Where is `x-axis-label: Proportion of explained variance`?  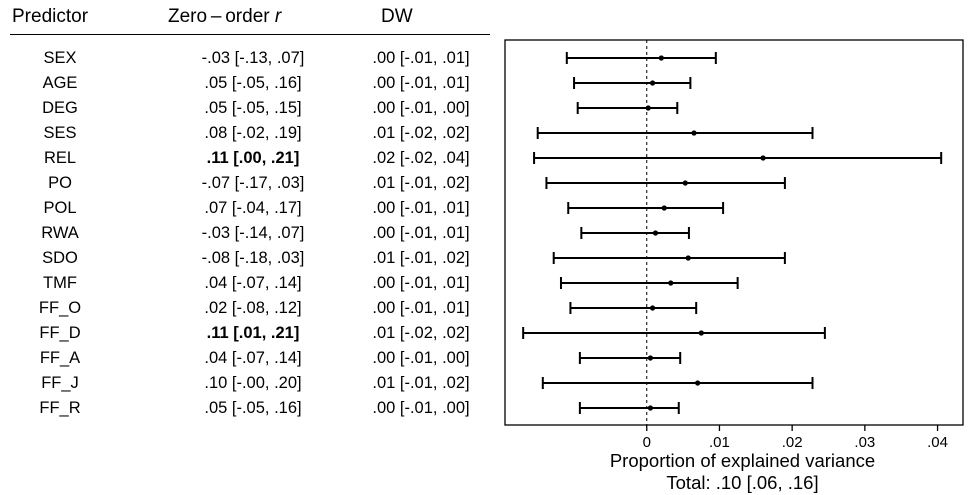 x-axis-label: Proportion of explained variance is located at coordinates (742, 460).